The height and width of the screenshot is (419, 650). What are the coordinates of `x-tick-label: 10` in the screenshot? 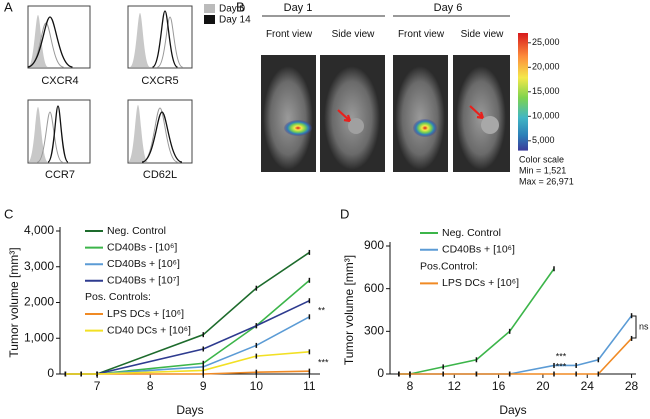 It's located at (257, 386).